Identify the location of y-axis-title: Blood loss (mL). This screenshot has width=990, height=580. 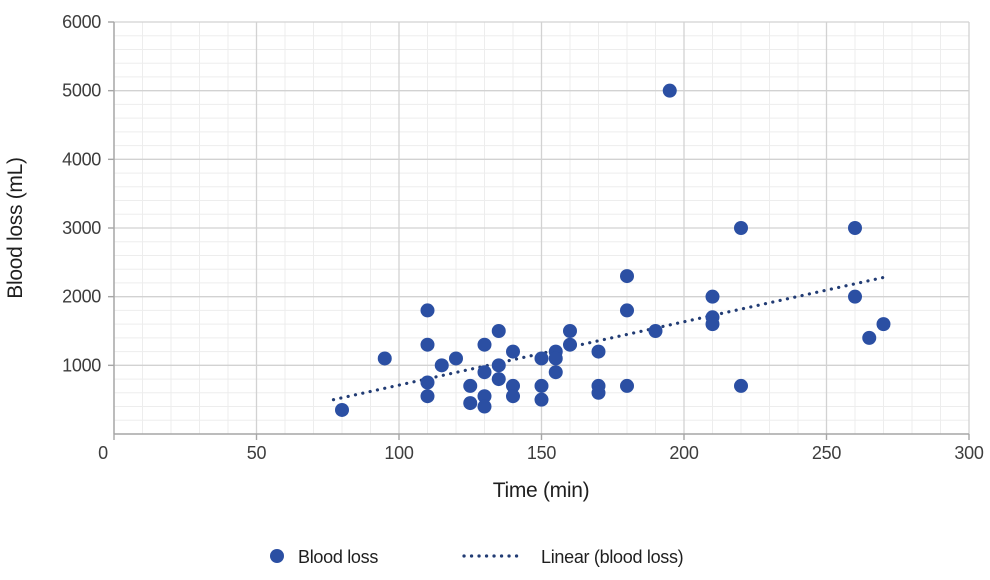
(15, 227).